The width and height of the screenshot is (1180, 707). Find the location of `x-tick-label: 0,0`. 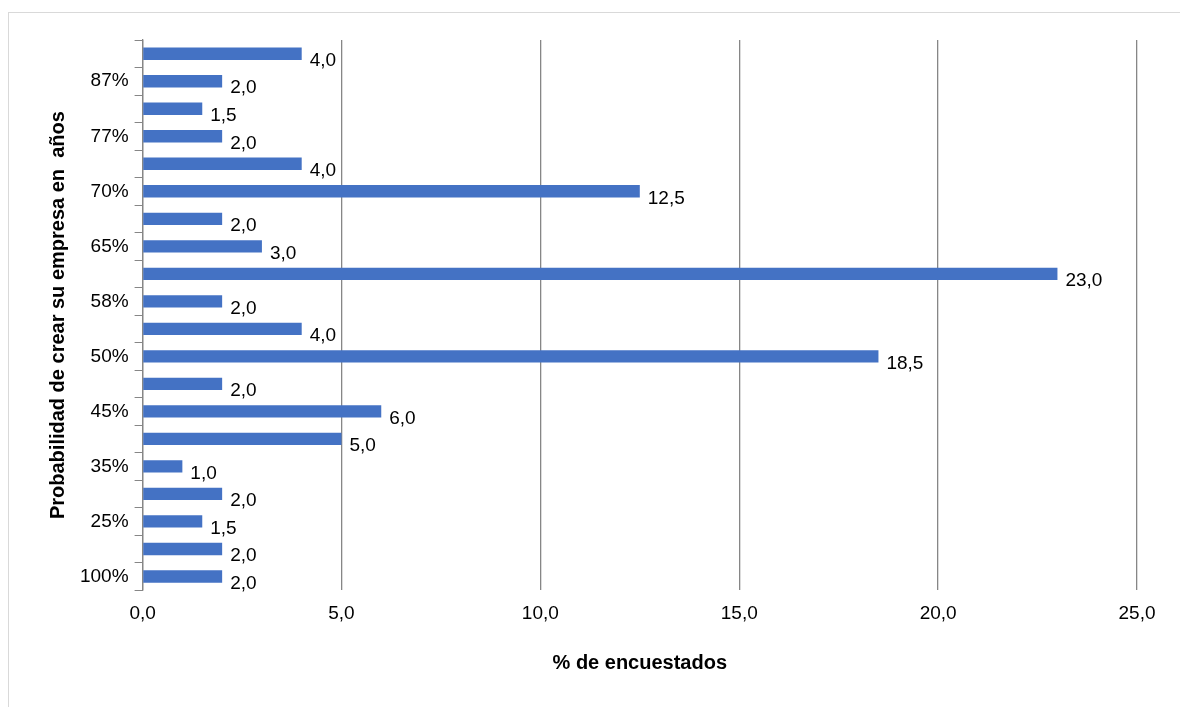

x-tick-label: 0,0 is located at coordinates (142, 612).